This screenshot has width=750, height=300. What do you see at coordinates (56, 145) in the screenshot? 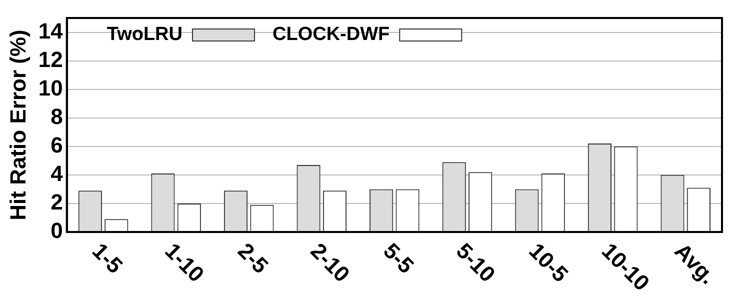
I see `y-tick-label: 6` at bounding box center [56, 145].